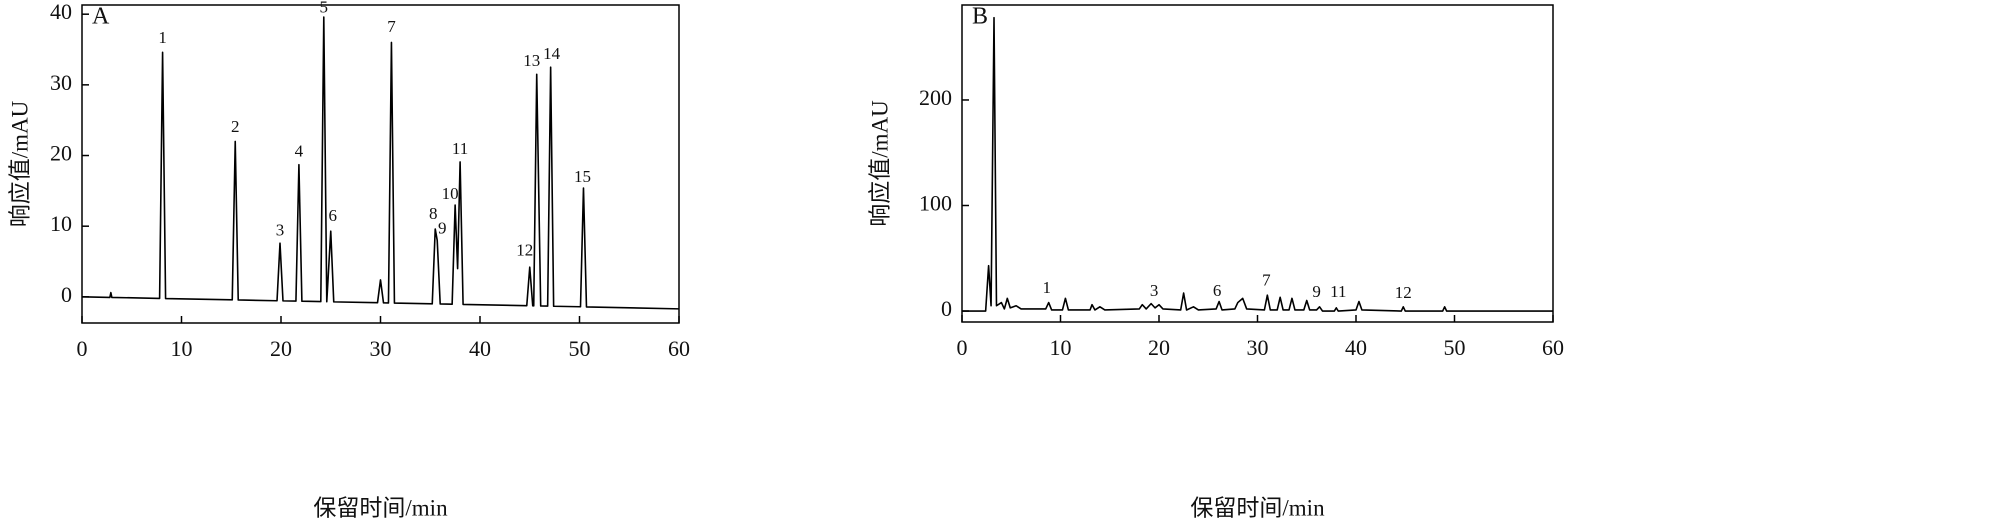 The height and width of the screenshot is (529, 1999). Describe the element at coordinates (299, 151) in the screenshot. I see `peak-label: 4` at that location.